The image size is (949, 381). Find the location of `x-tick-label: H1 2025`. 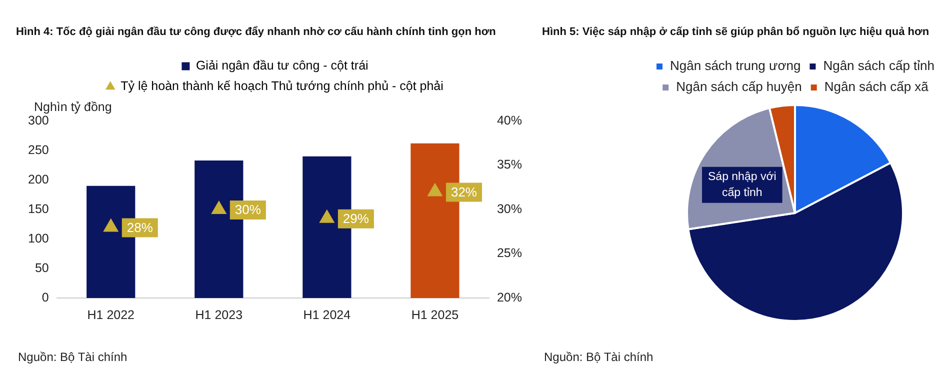

x-tick-label: H1 2025 is located at coordinates (435, 315).